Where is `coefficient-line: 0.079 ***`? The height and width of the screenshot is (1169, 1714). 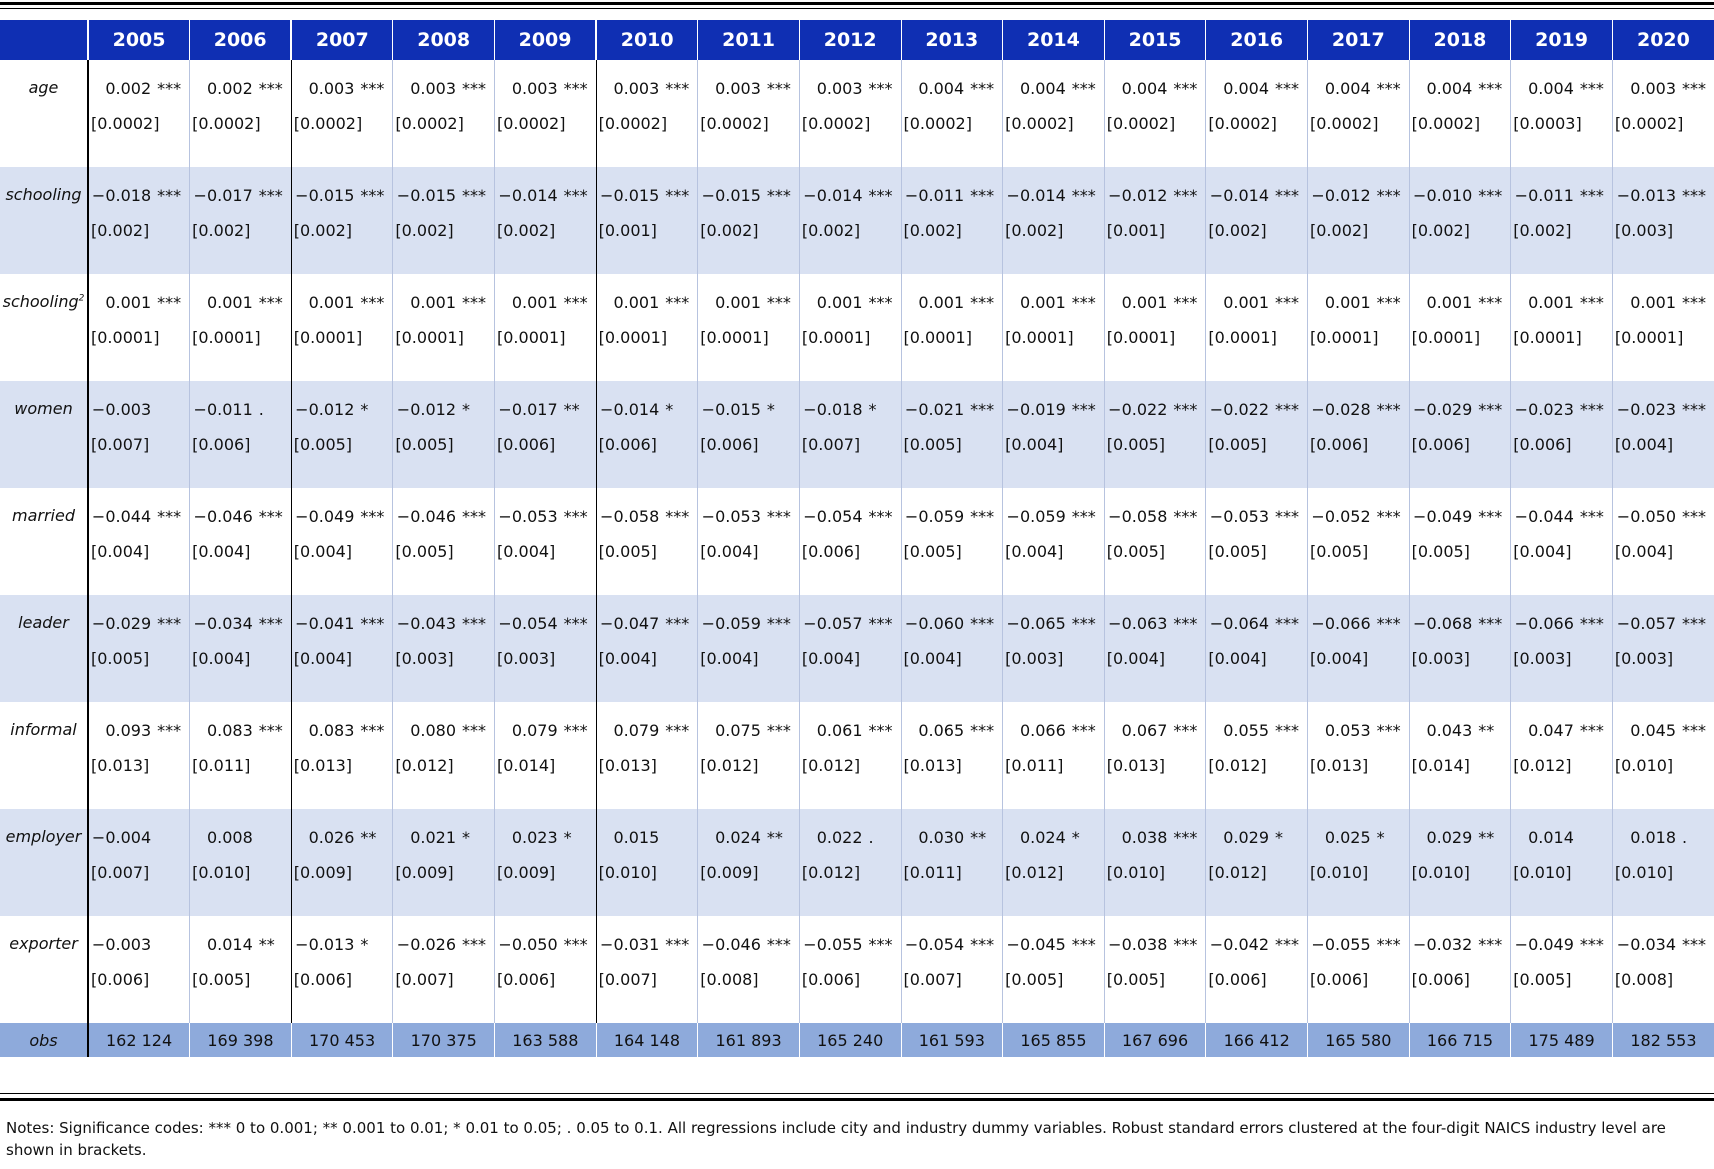 coefficient-line: 0.079 *** is located at coordinates (647, 731).